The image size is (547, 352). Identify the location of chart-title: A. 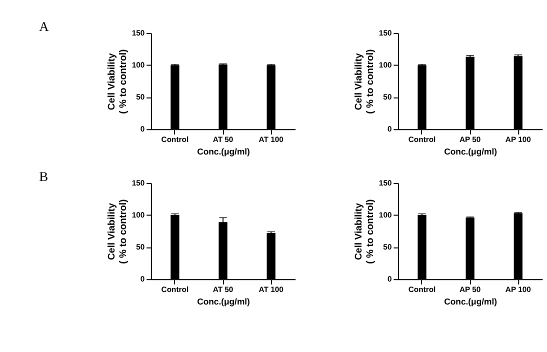
(44, 26).